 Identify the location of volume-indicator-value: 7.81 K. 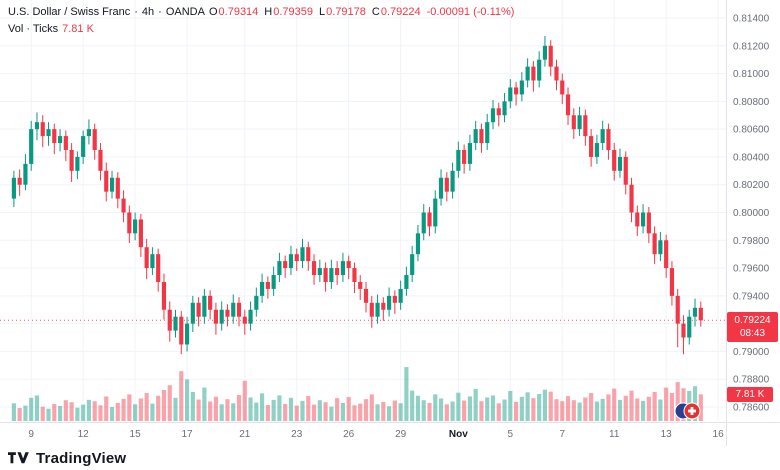
(78, 29).